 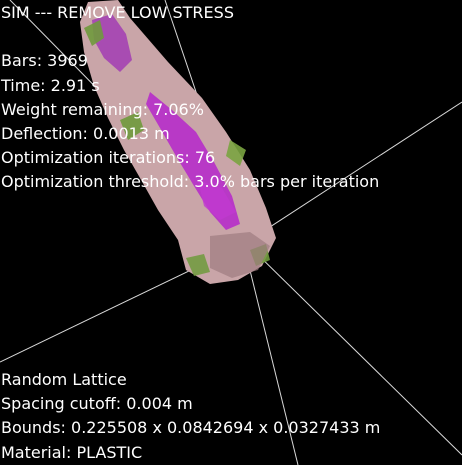 I want to click on weight-remaining: Weight remaining: 7.06%, so click(x=102, y=109).